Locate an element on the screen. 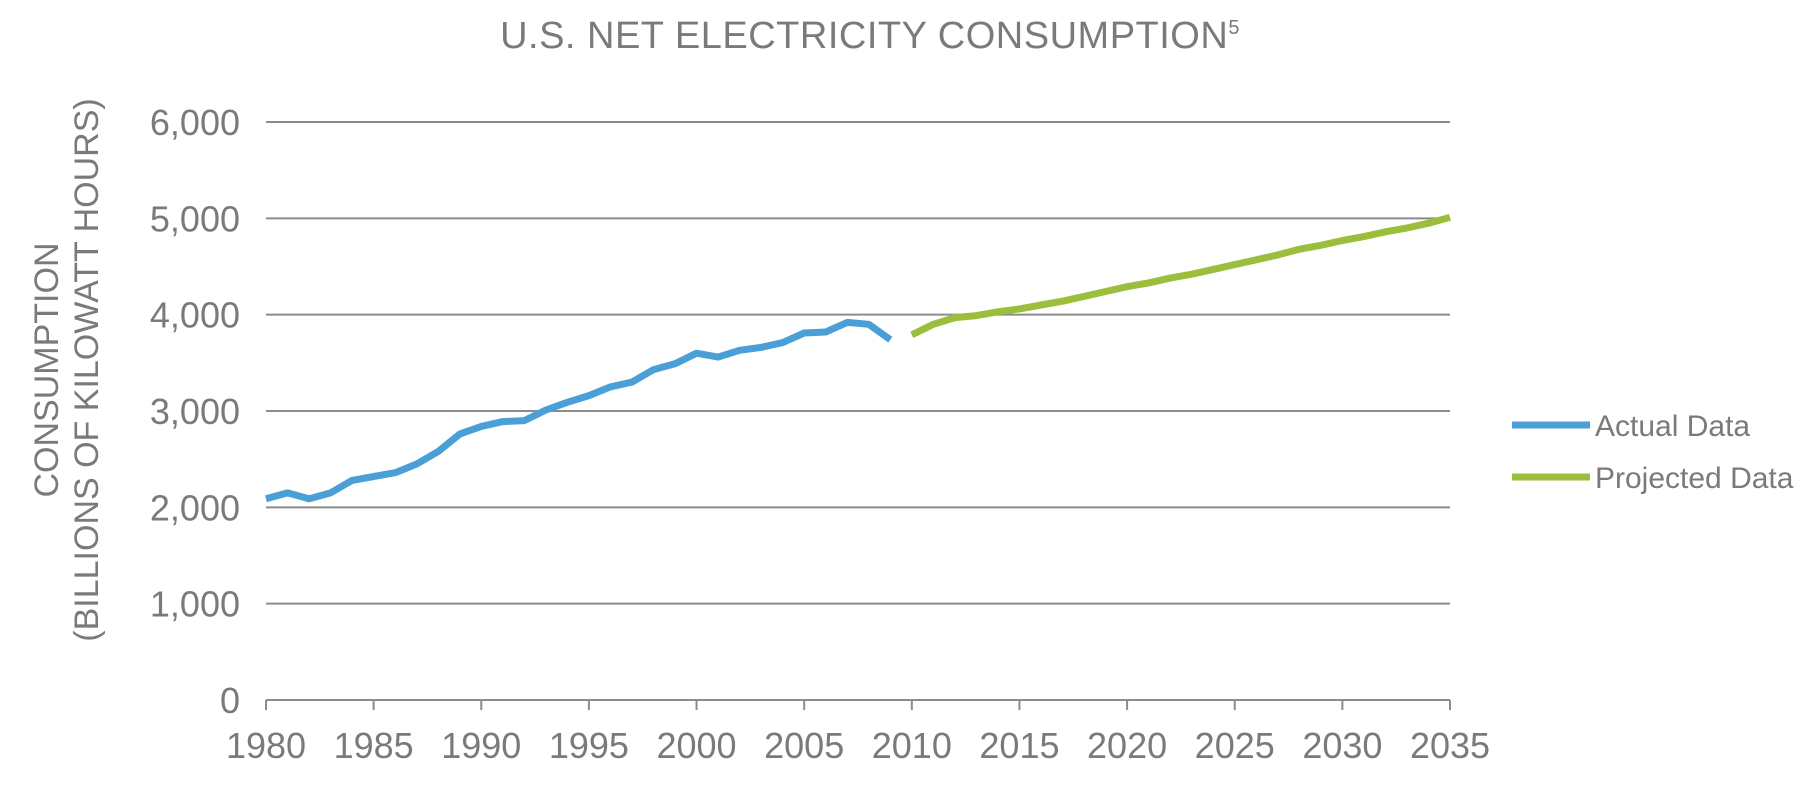 The width and height of the screenshot is (1816, 786). y-tick-labels: 0 1,000 2,000 3,000 4,000 5,000 6,000 is located at coordinates (195, 411).